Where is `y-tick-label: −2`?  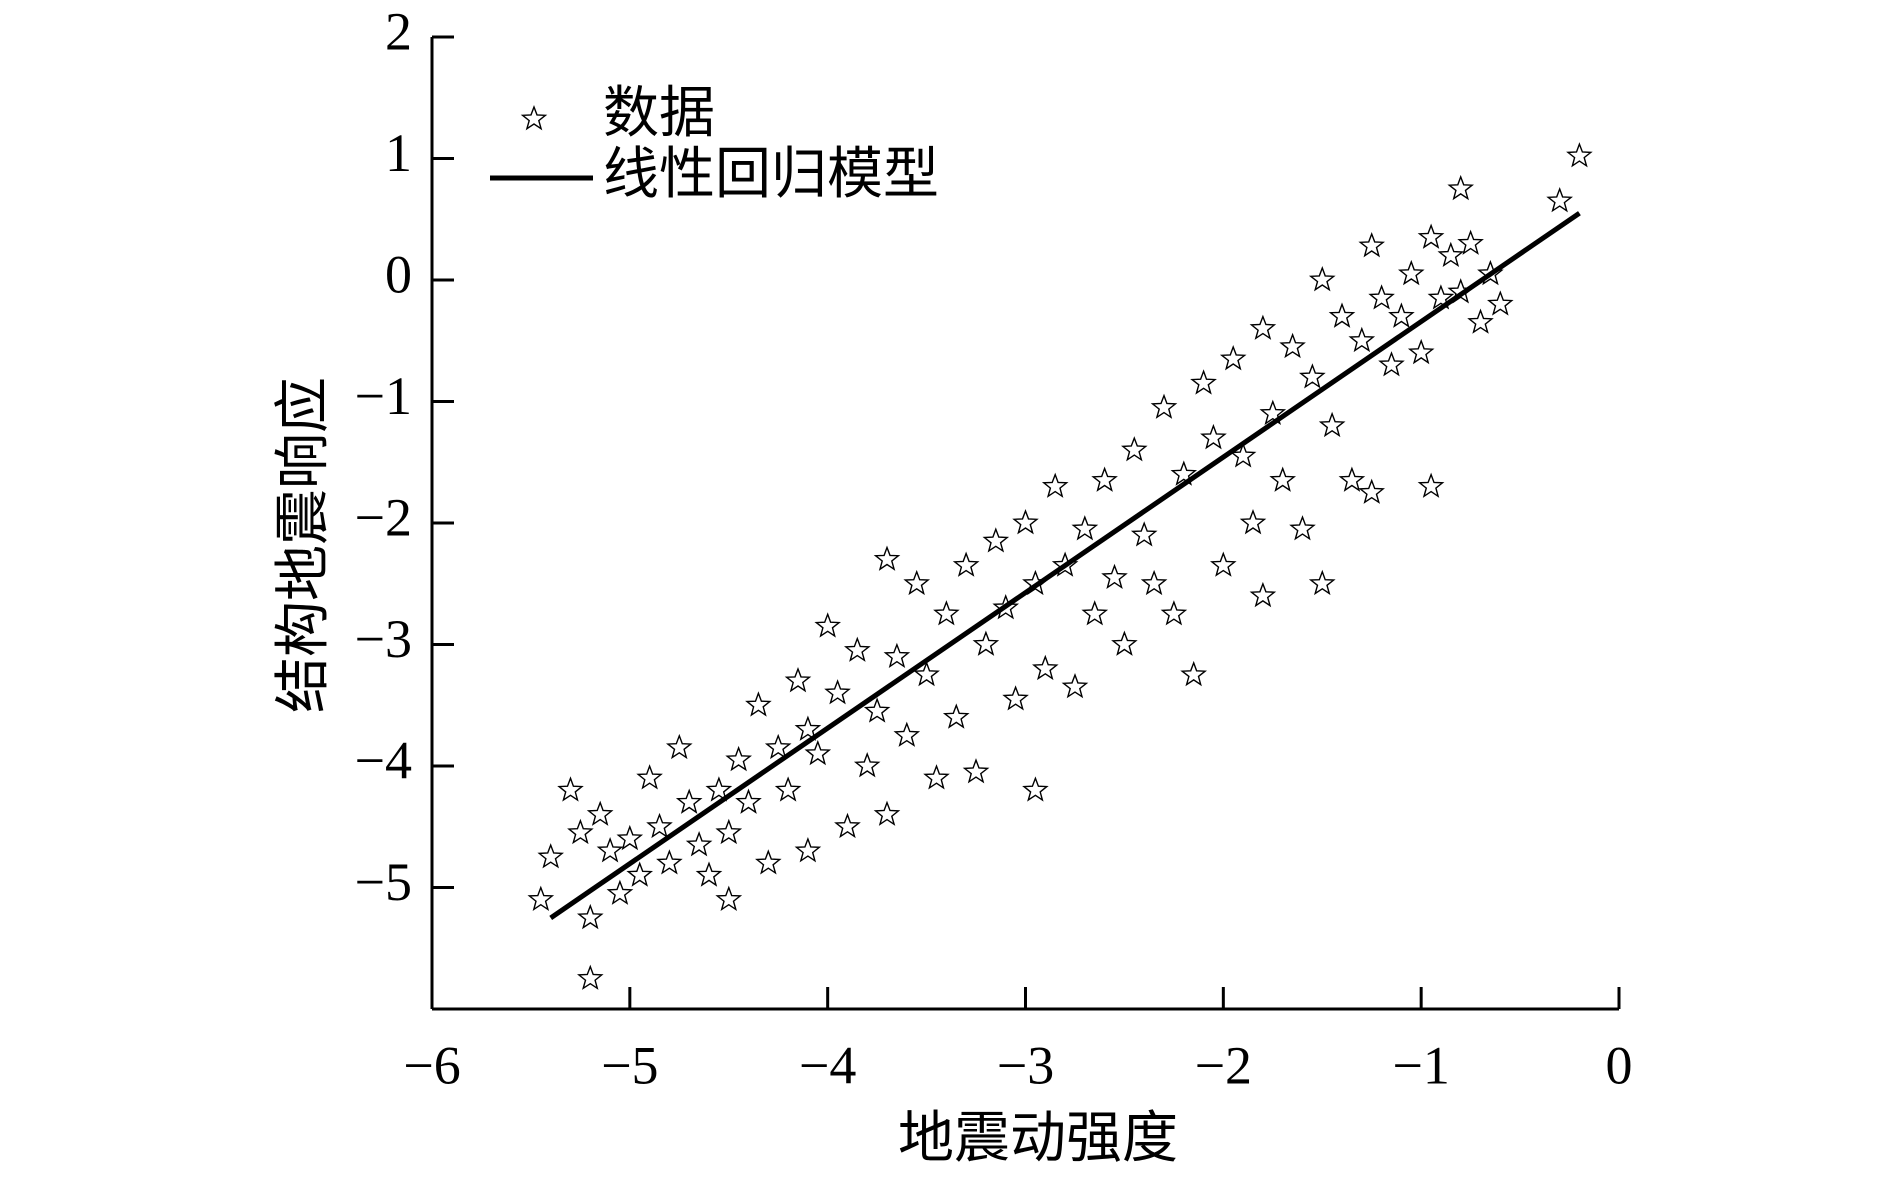
y-tick-label: −2 is located at coordinates (383, 517).